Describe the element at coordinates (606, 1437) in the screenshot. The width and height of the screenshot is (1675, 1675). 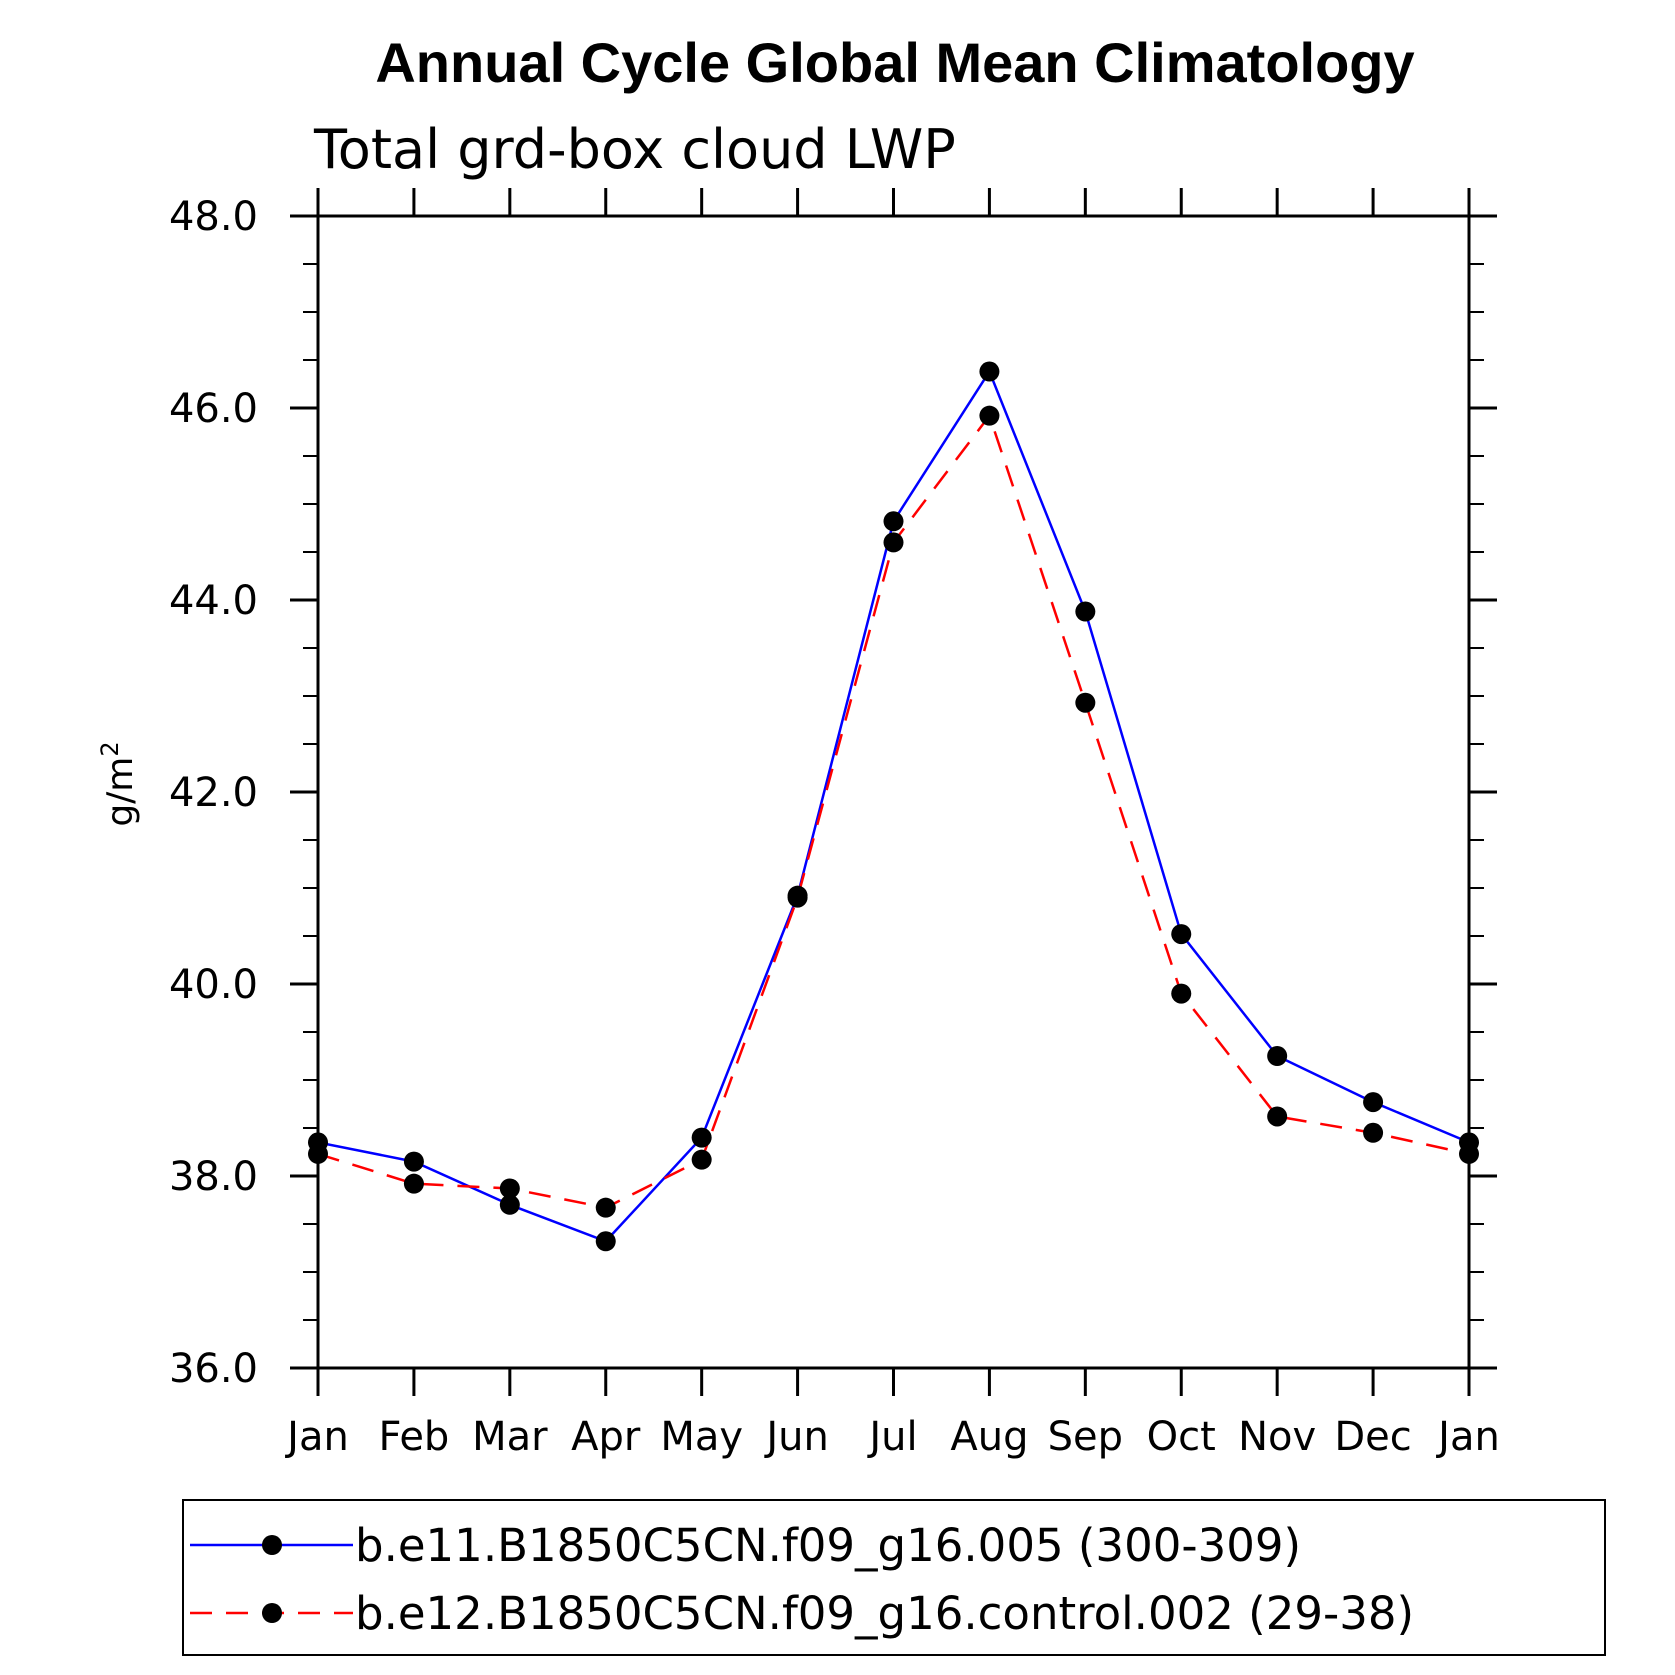
I see `x-tick-label: Apr` at that location.